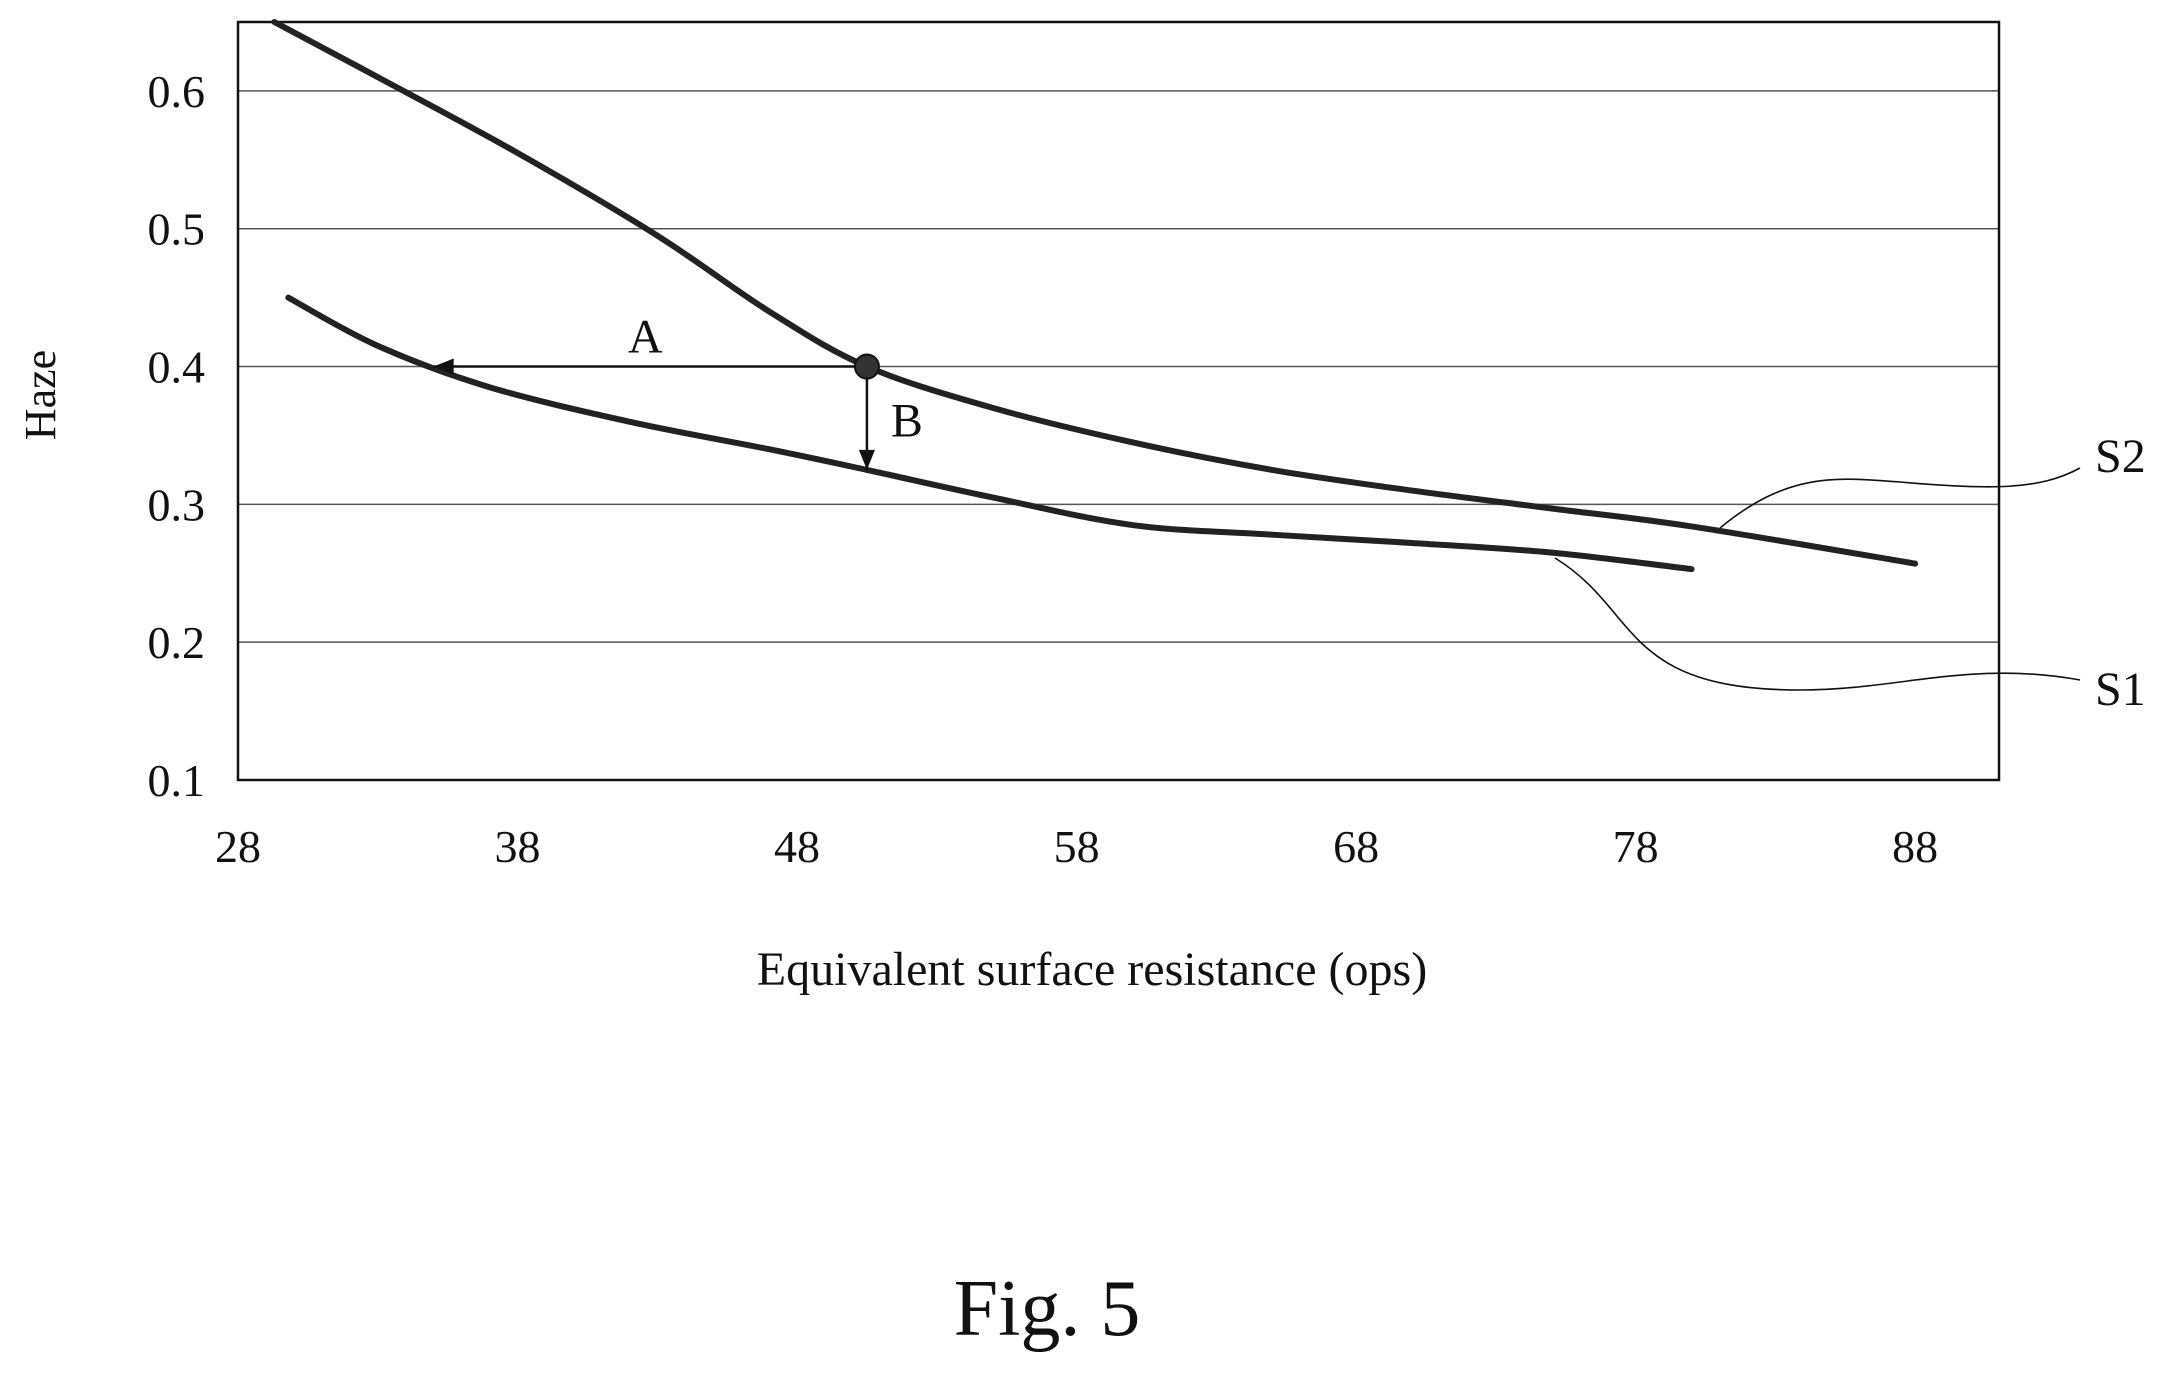  Describe the element at coordinates (177, 367) in the screenshot. I see `y-tick-label: 0.4` at that location.